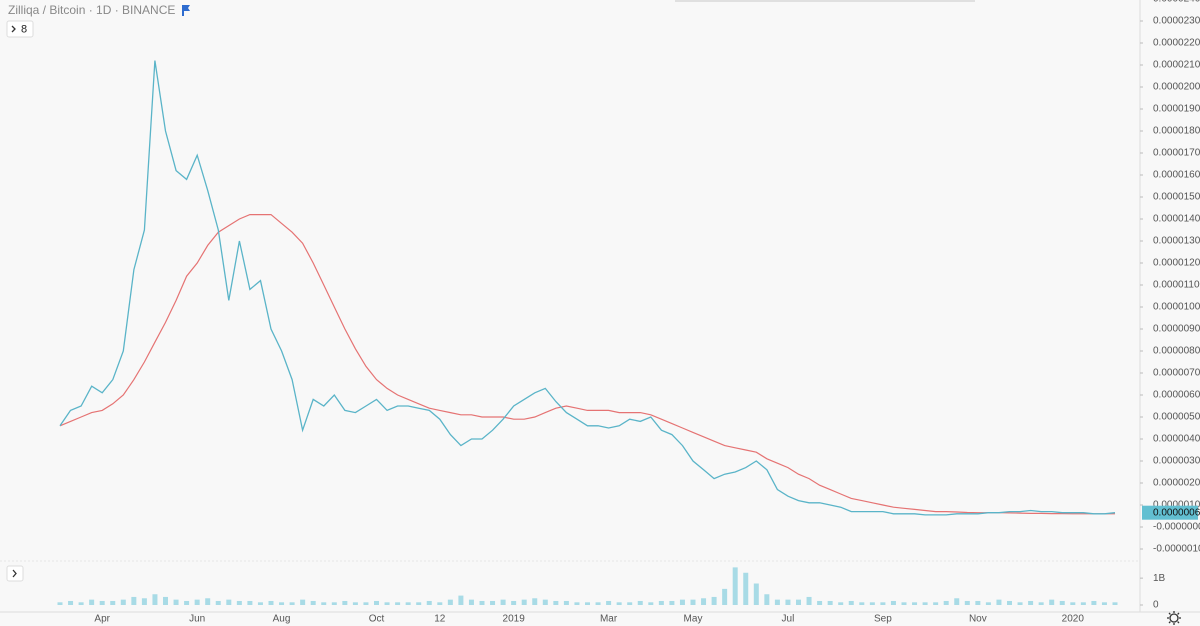 The image size is (1200, 626). Describe the element at coordinates (978, 619) in the screenshot. I see `x-tick-label: Nov` at that location.